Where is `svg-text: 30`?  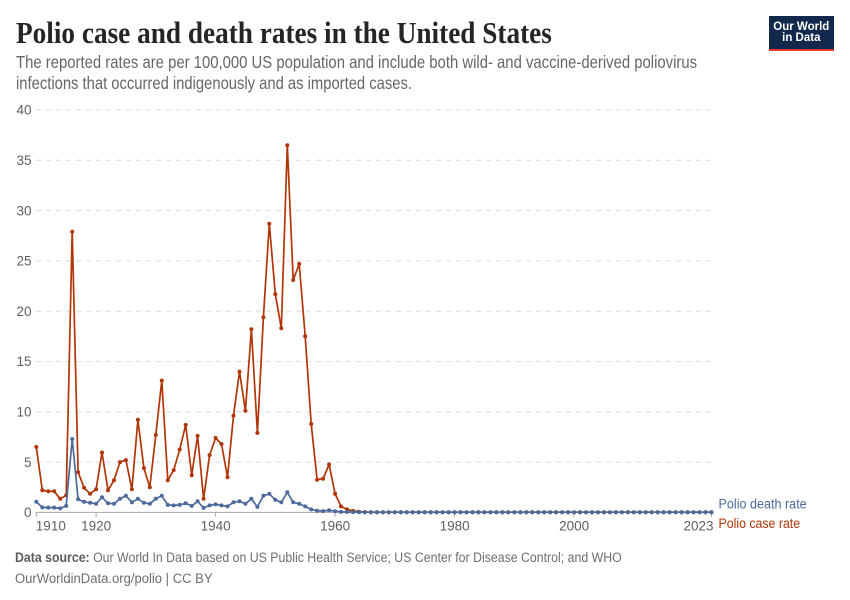
svg-text: 30 is located at coordinates (23, 210).